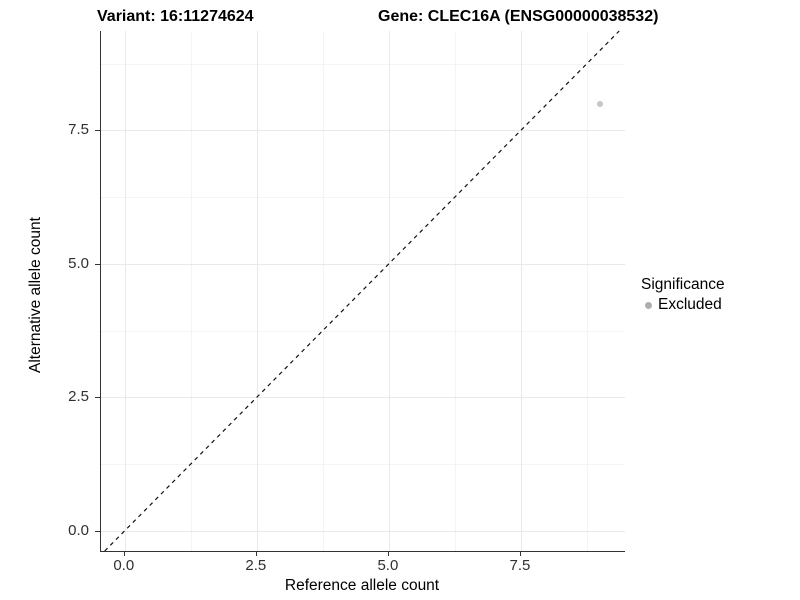 The width and height of the screenshot is (800, 600). I want to click on data-point, so click(600, 103).